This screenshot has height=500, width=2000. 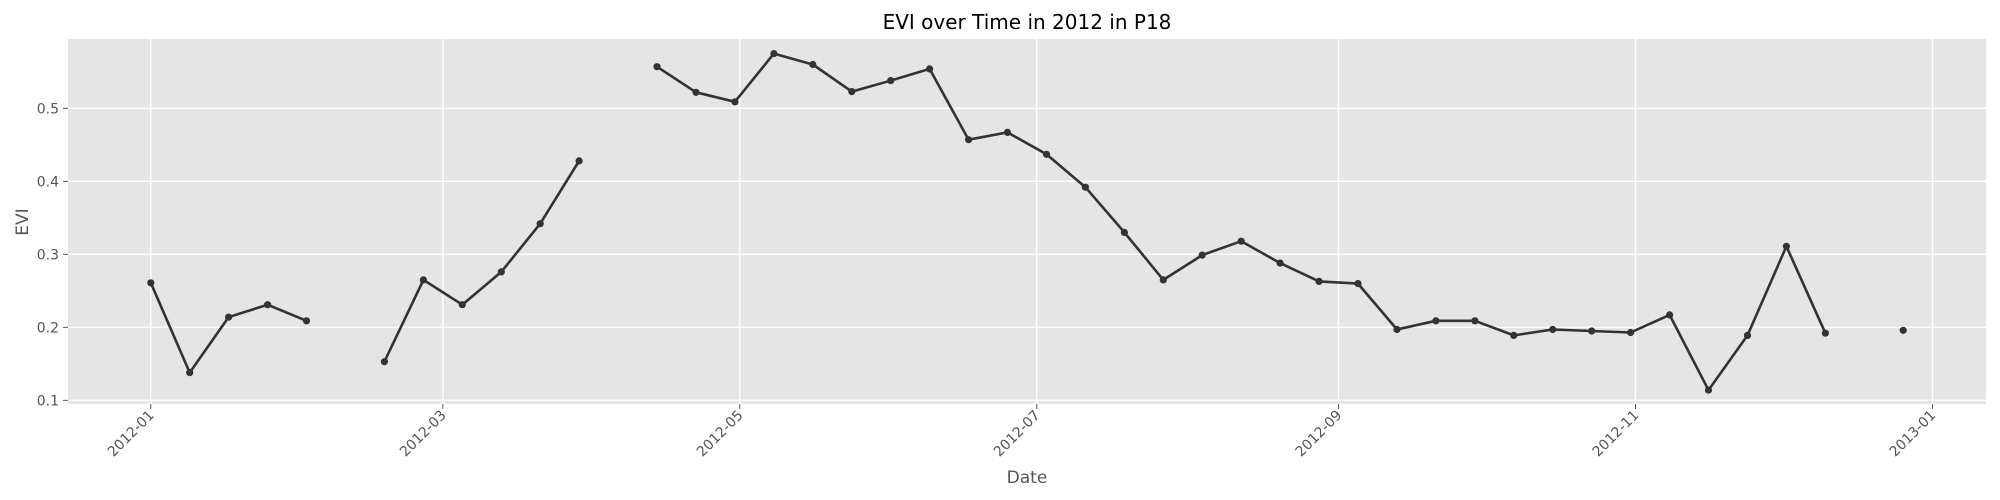 I want to click on x-tick-label: 2012-05, so click(x=720, y=434).